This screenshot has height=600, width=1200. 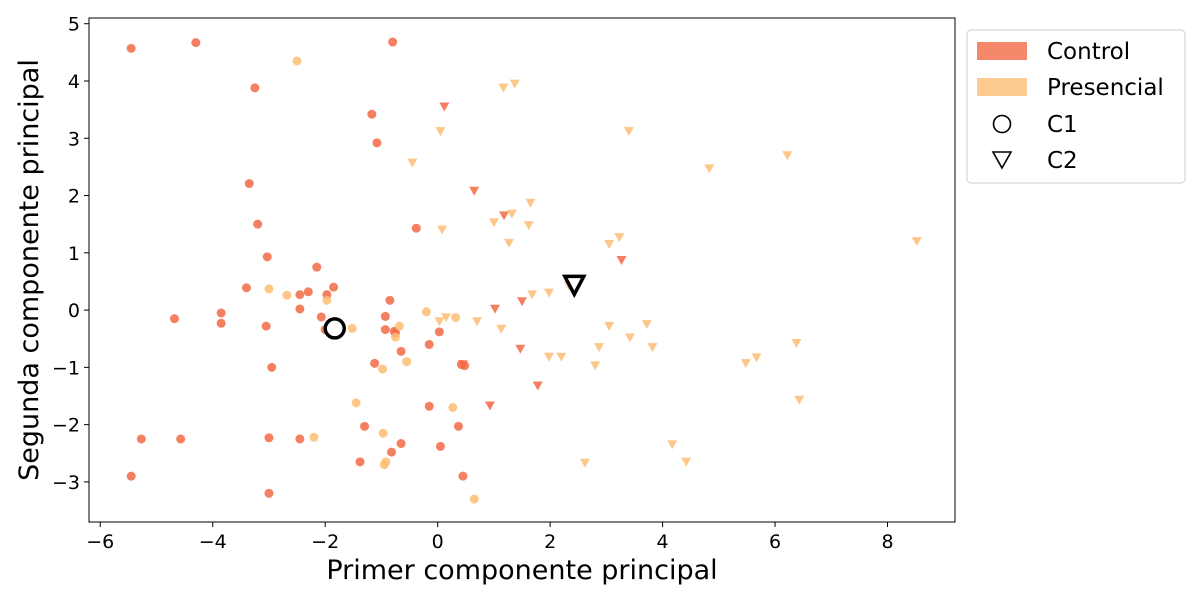 What do you see at coordinates (438, 542) in the screenshot?
I see `x-tick-label: 0` at bounding box center [438, 542].